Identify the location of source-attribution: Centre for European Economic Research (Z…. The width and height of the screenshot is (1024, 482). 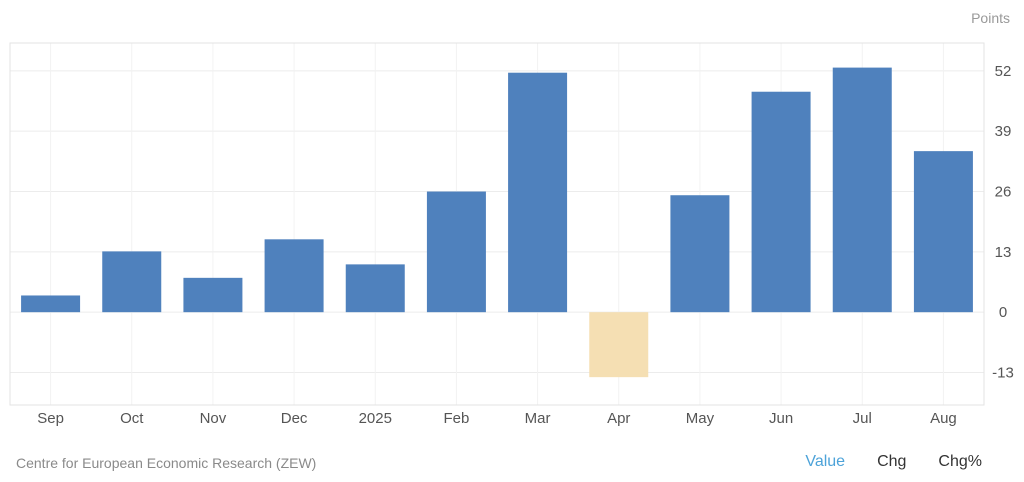
(166, 463).